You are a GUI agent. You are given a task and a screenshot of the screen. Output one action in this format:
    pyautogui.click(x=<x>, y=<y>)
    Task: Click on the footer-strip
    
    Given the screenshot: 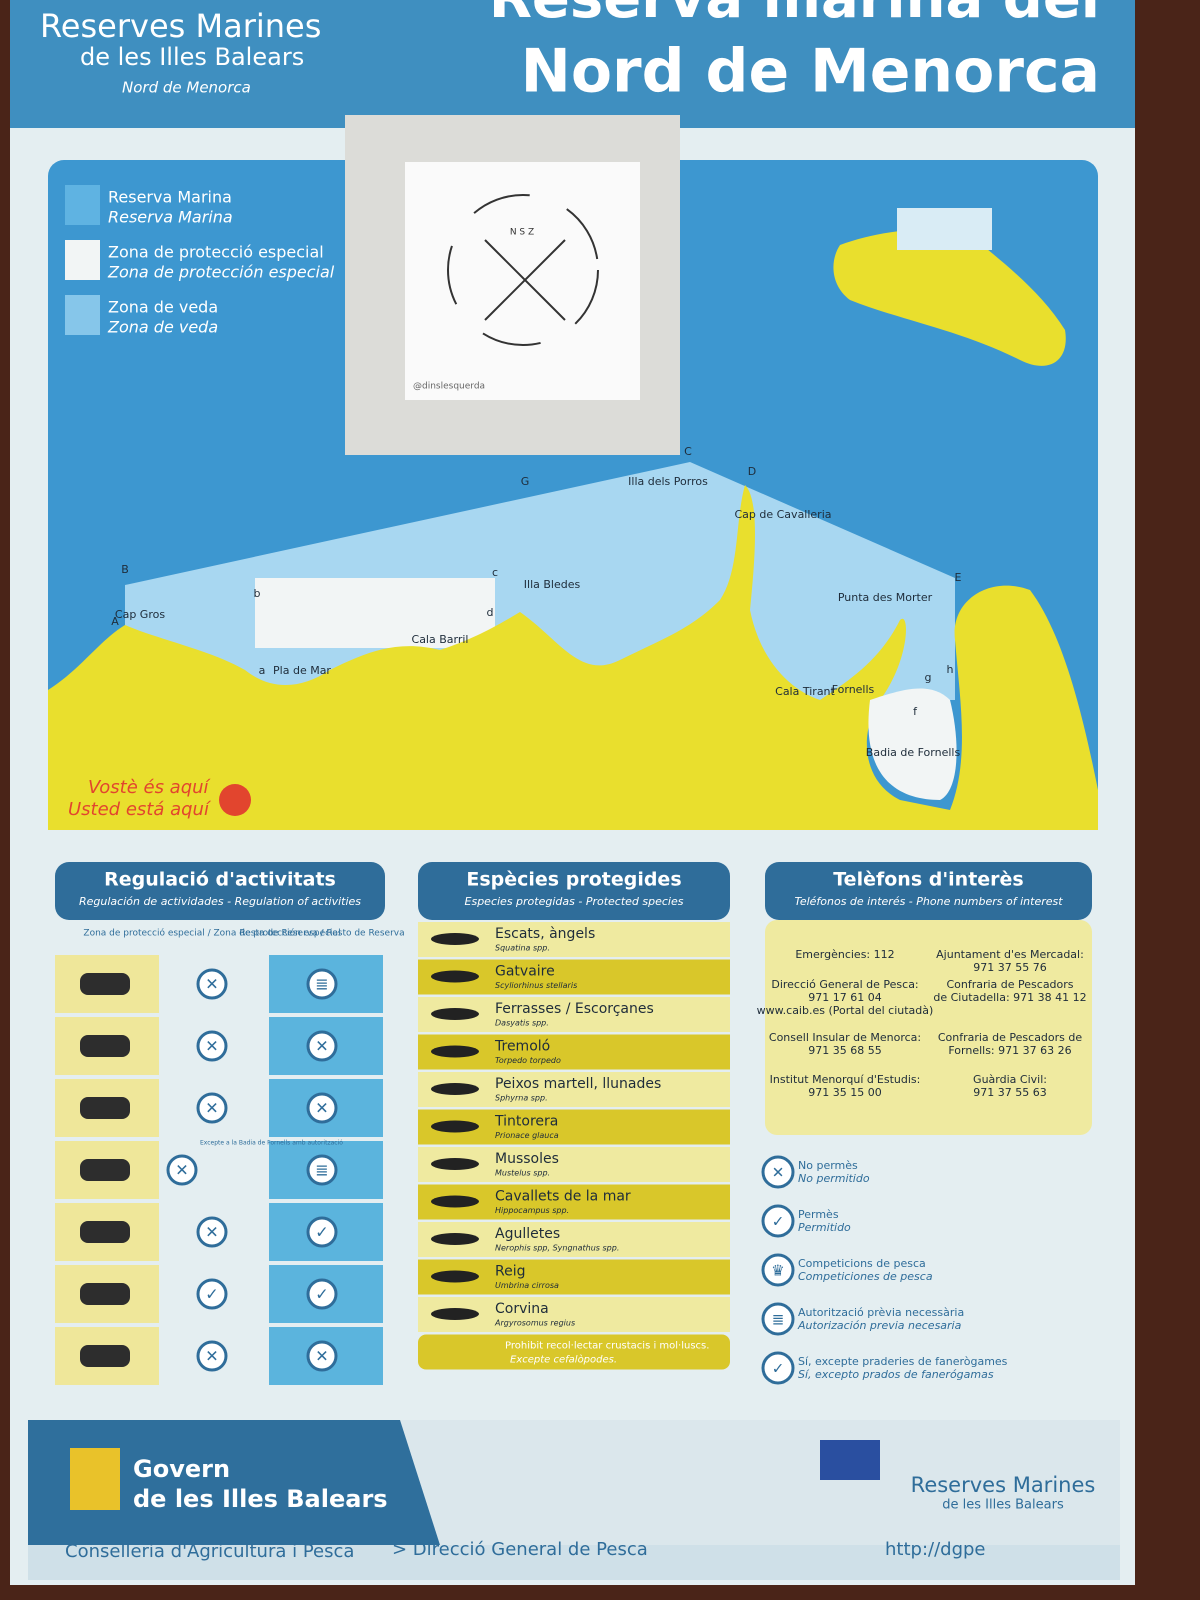 What is the action you would take?
    pyautogui.click(x=574, y=1562)
    